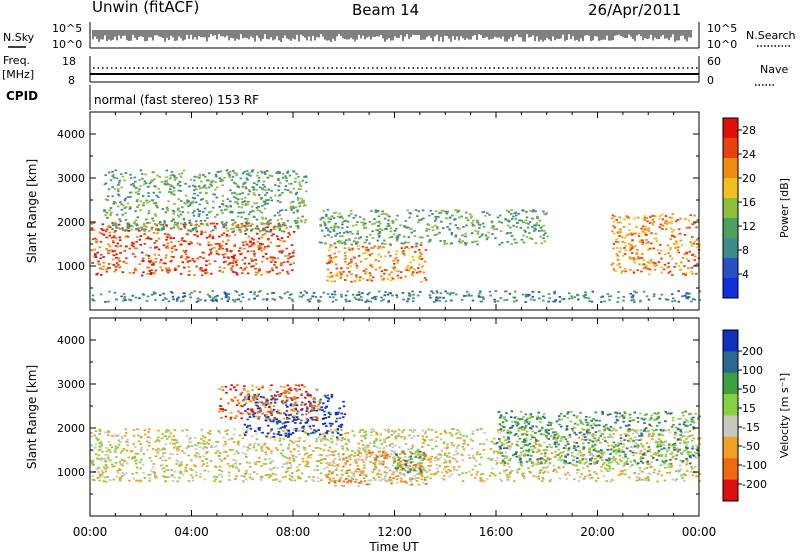 This screenshot has height=554, width=800. What do you see at coordinates (67, 44) in the screenshot?
I see `nsky-tick-bottom: 10^0` at bounding box center [67, 44].